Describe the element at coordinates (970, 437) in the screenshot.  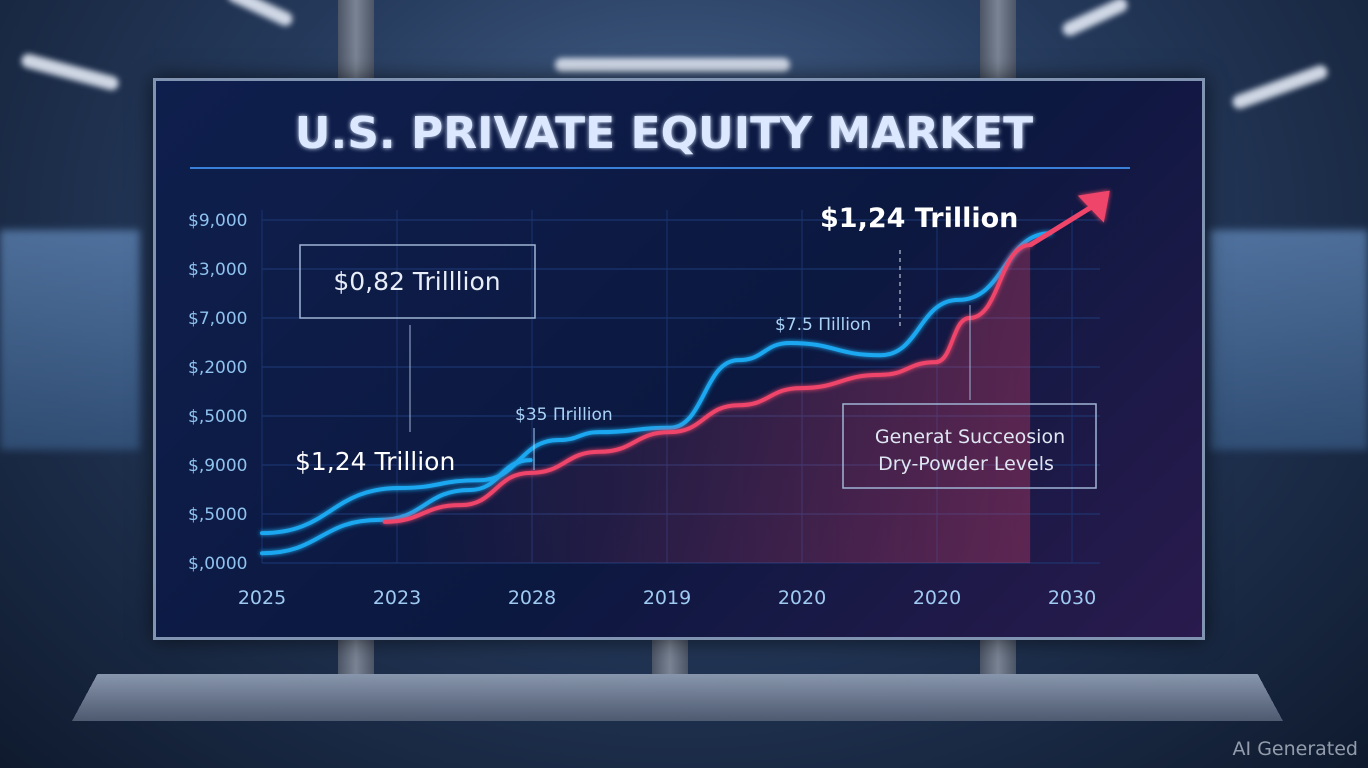
I see `legend-line-1: Generat Succeosion` at that location.